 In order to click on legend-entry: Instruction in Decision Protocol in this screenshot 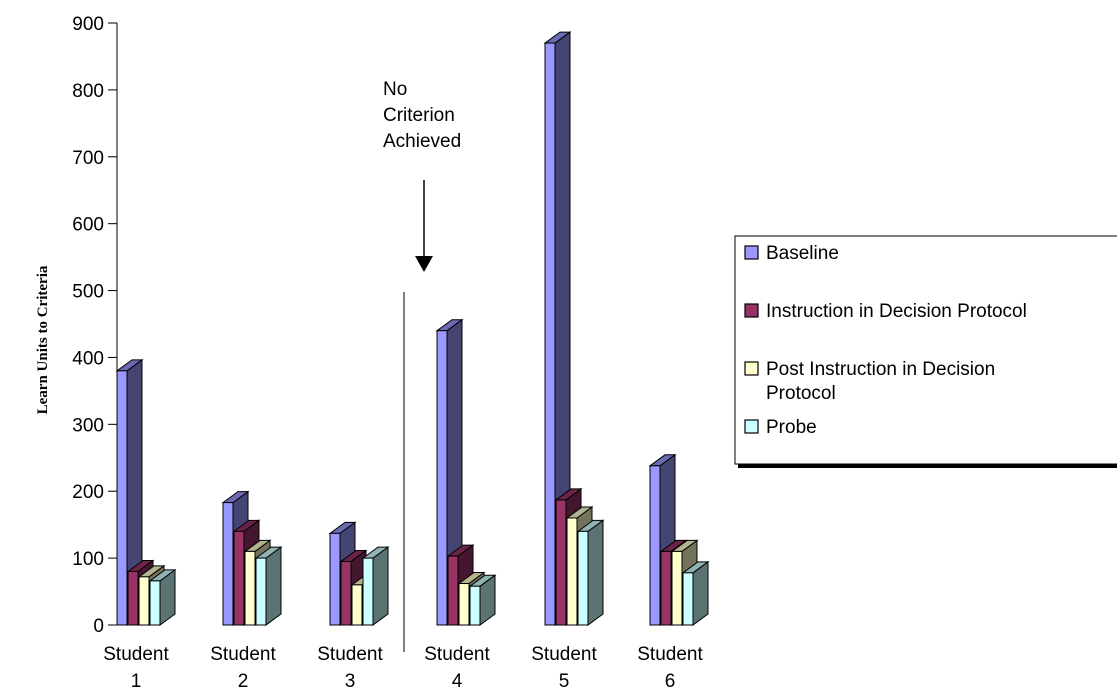, I will do `click(896, 311)`.